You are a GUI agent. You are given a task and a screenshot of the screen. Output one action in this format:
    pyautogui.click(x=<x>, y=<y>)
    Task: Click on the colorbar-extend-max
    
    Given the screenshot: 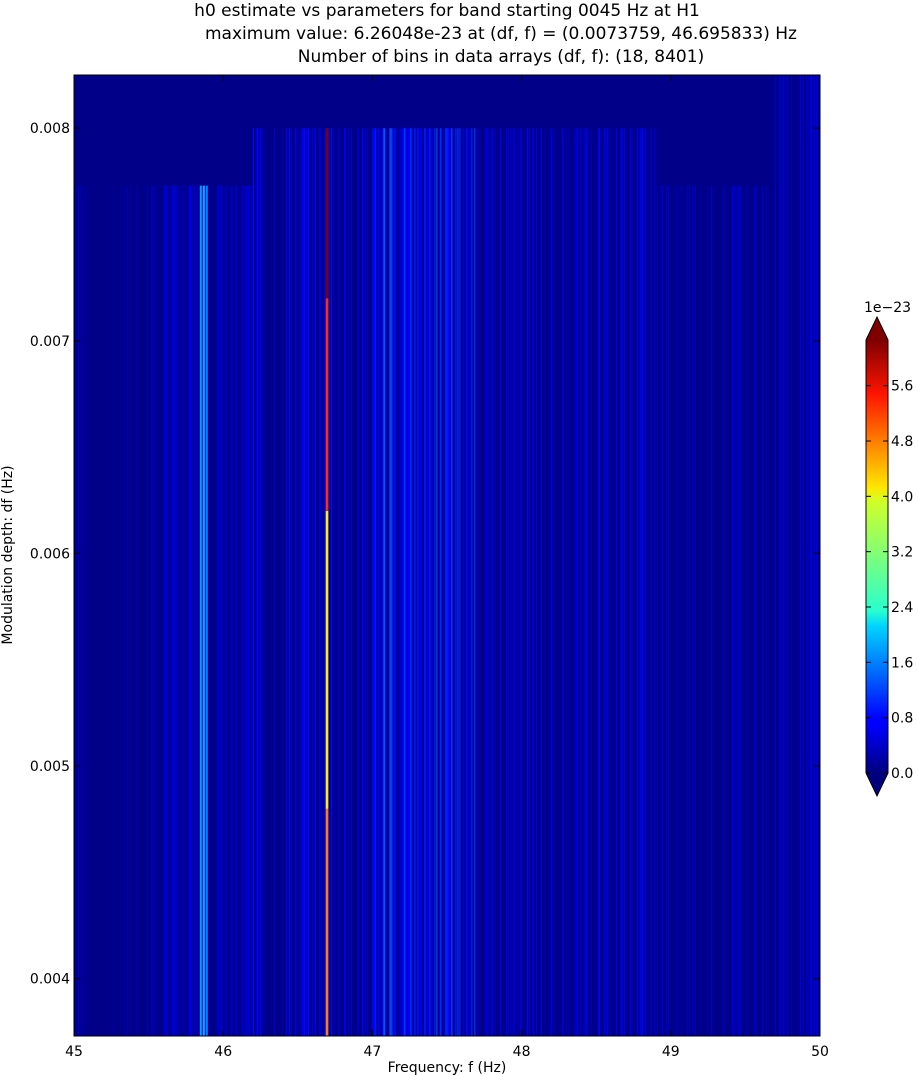 What is the action you would take?
    pyautogui.click(x=877, y=328)
    